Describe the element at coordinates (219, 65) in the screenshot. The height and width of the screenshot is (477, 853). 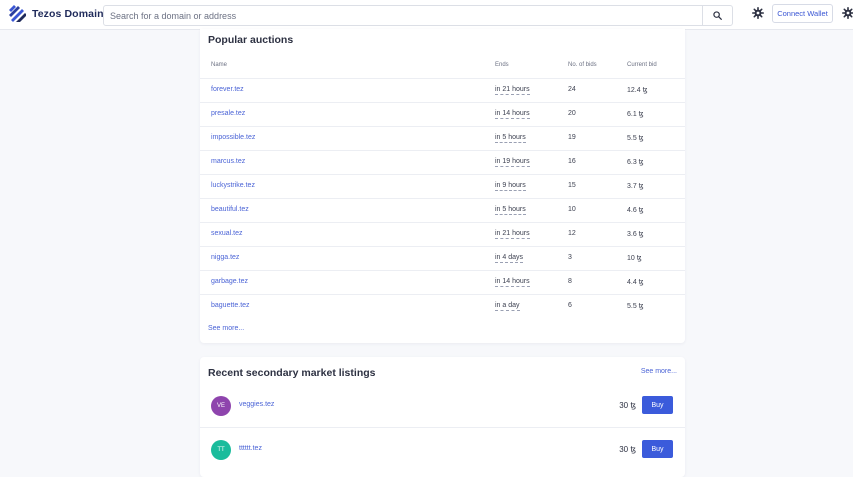
I see `column-header-name: Name` at that location.